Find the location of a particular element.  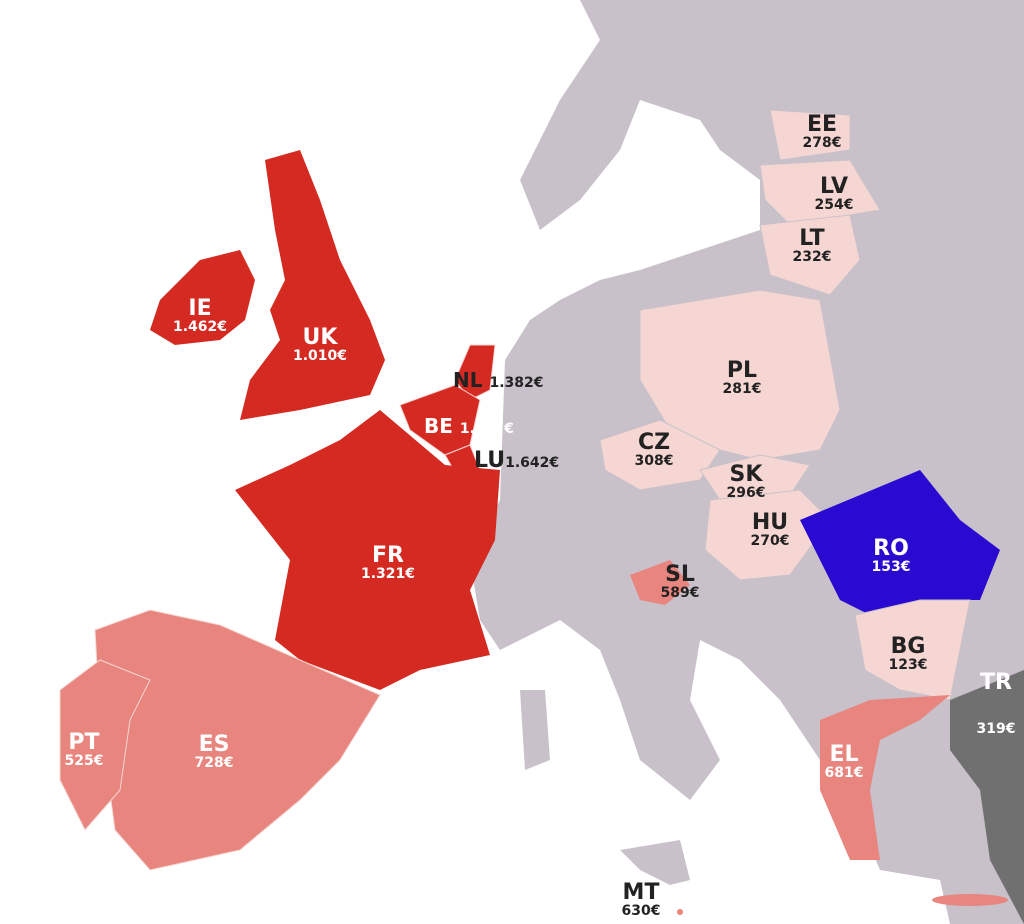

label-BE: BE 1.387€ is located at coordinates (469, 426).